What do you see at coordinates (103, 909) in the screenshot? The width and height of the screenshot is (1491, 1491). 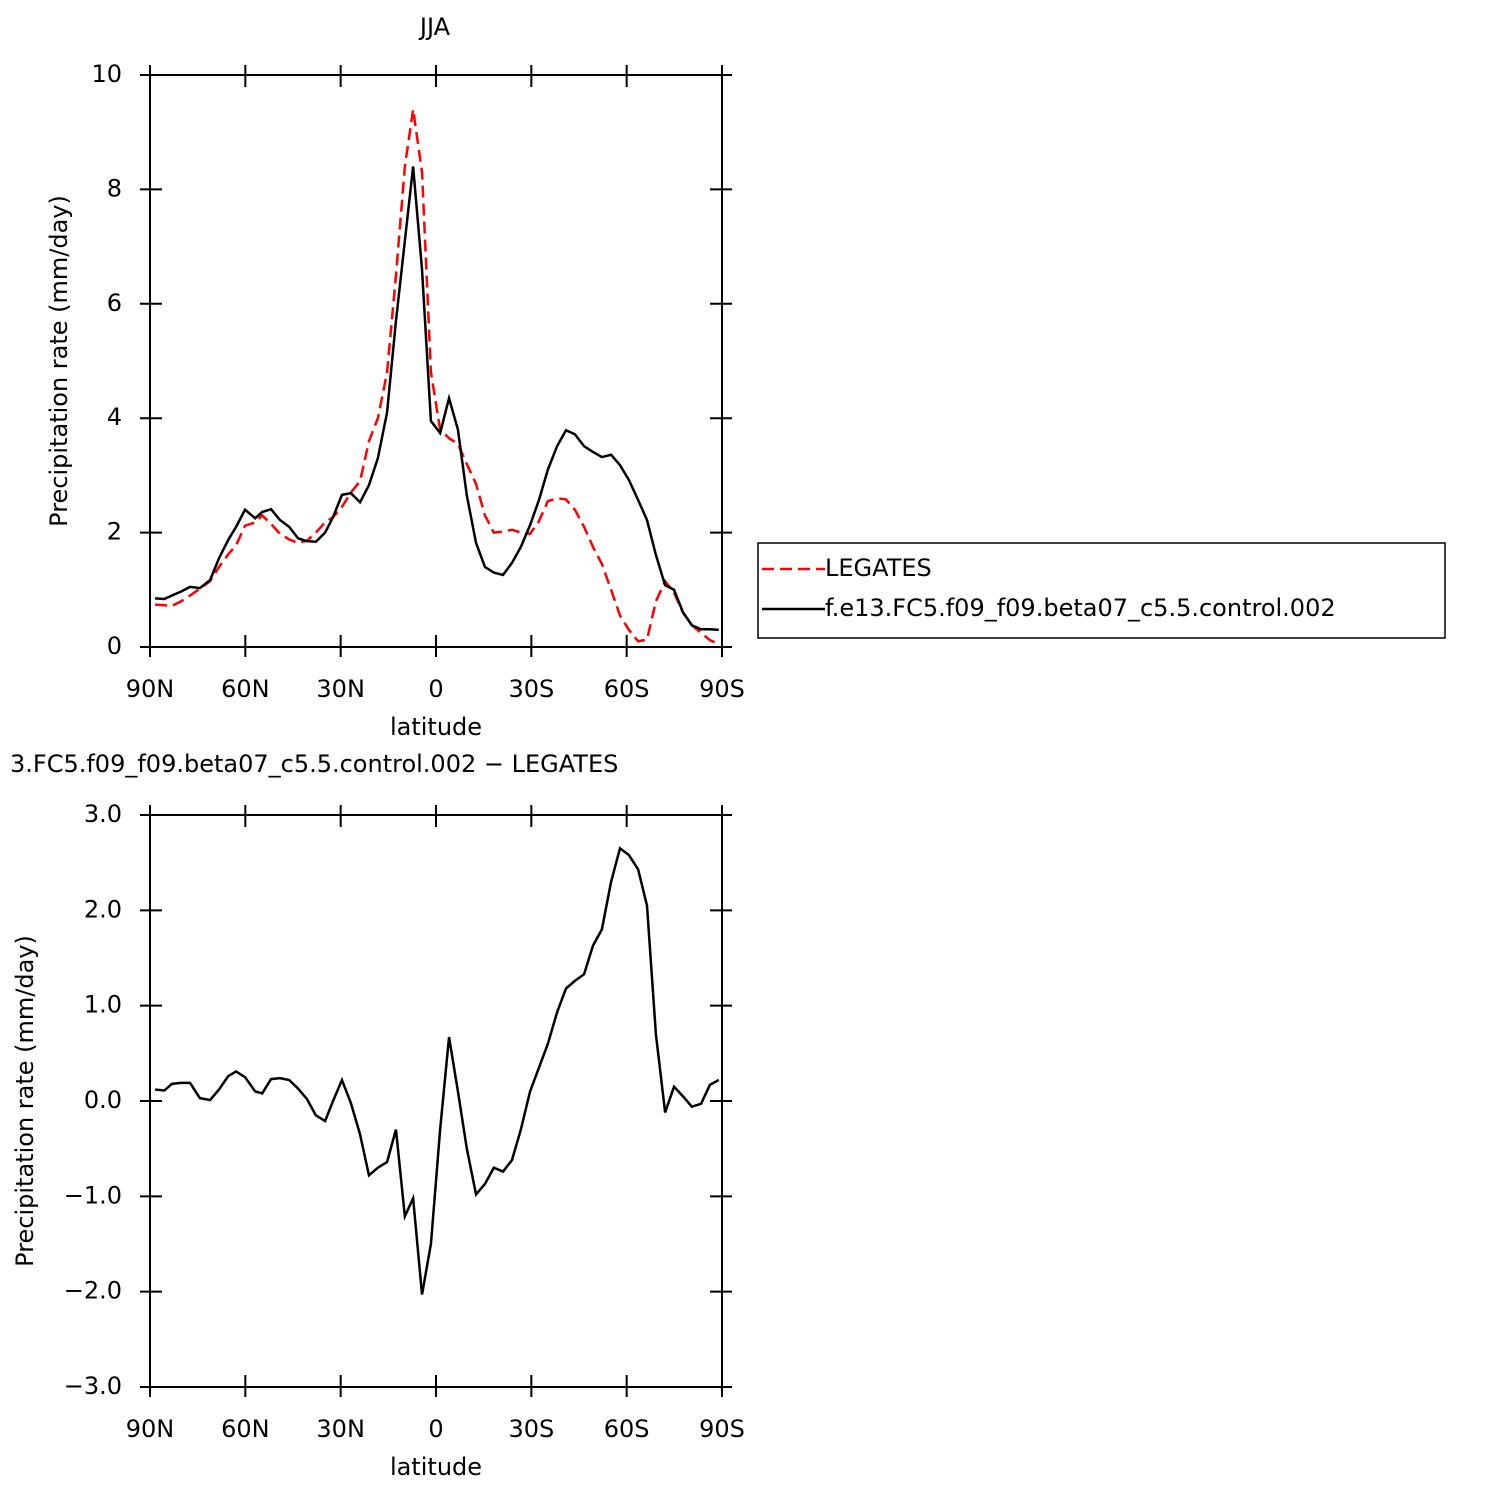 I see `y-tick-label: 2.0` at bounding box center [103, 909].